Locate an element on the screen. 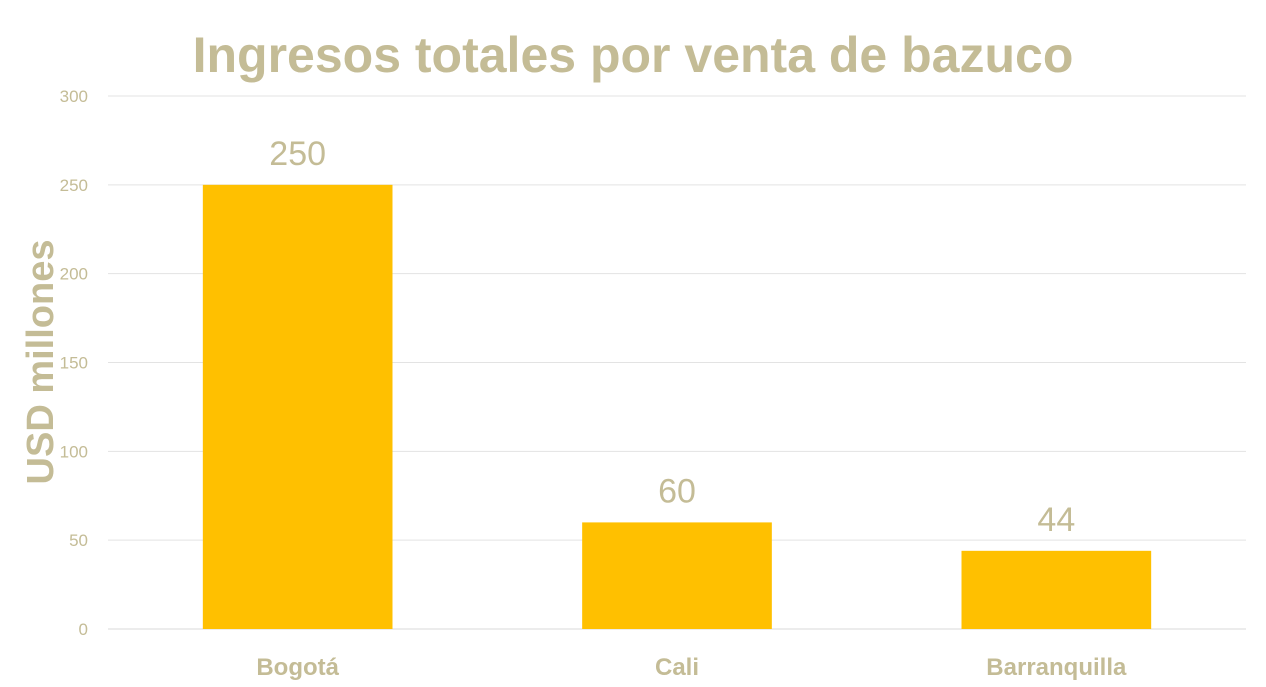 The image size is (1266, 687). data-label: 60 is located at coordinates (677, 491).